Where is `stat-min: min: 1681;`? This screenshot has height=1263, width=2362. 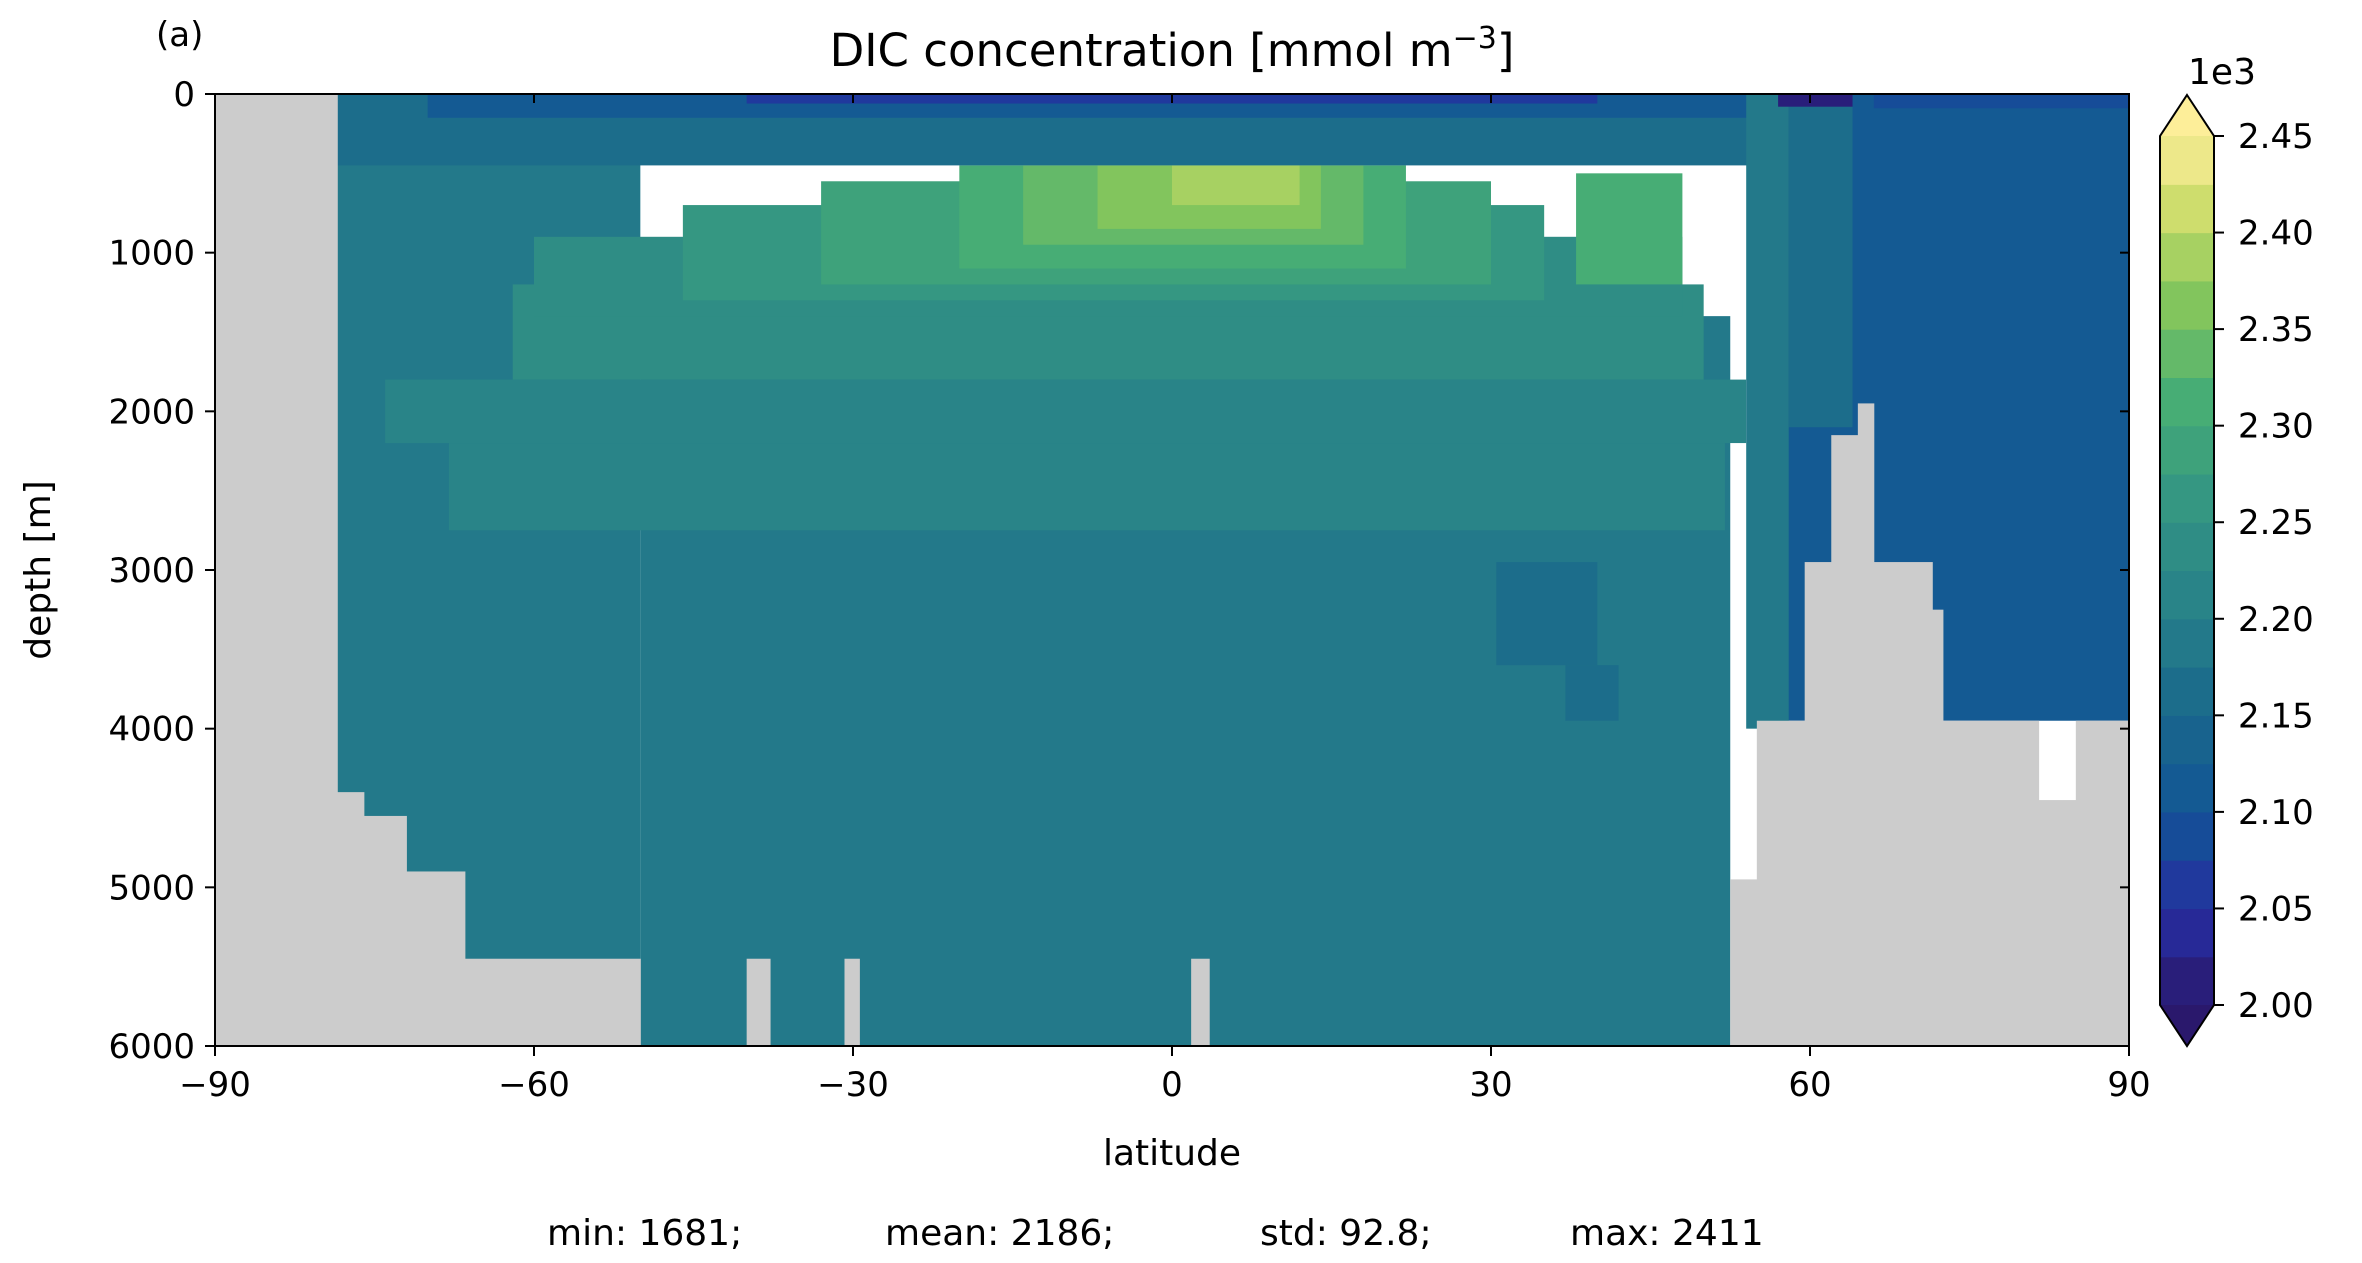
stat-min: min: 1681; is located at coordinates (644, 1233).